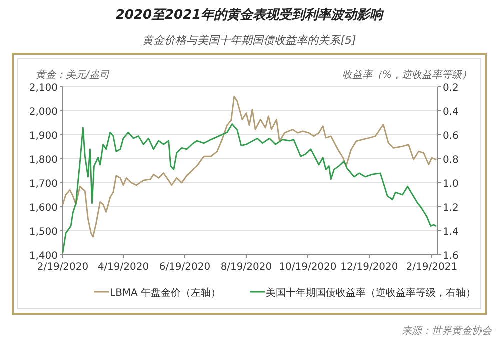  I want to click on y2-tick-label: 1.2, so click(451, 208).